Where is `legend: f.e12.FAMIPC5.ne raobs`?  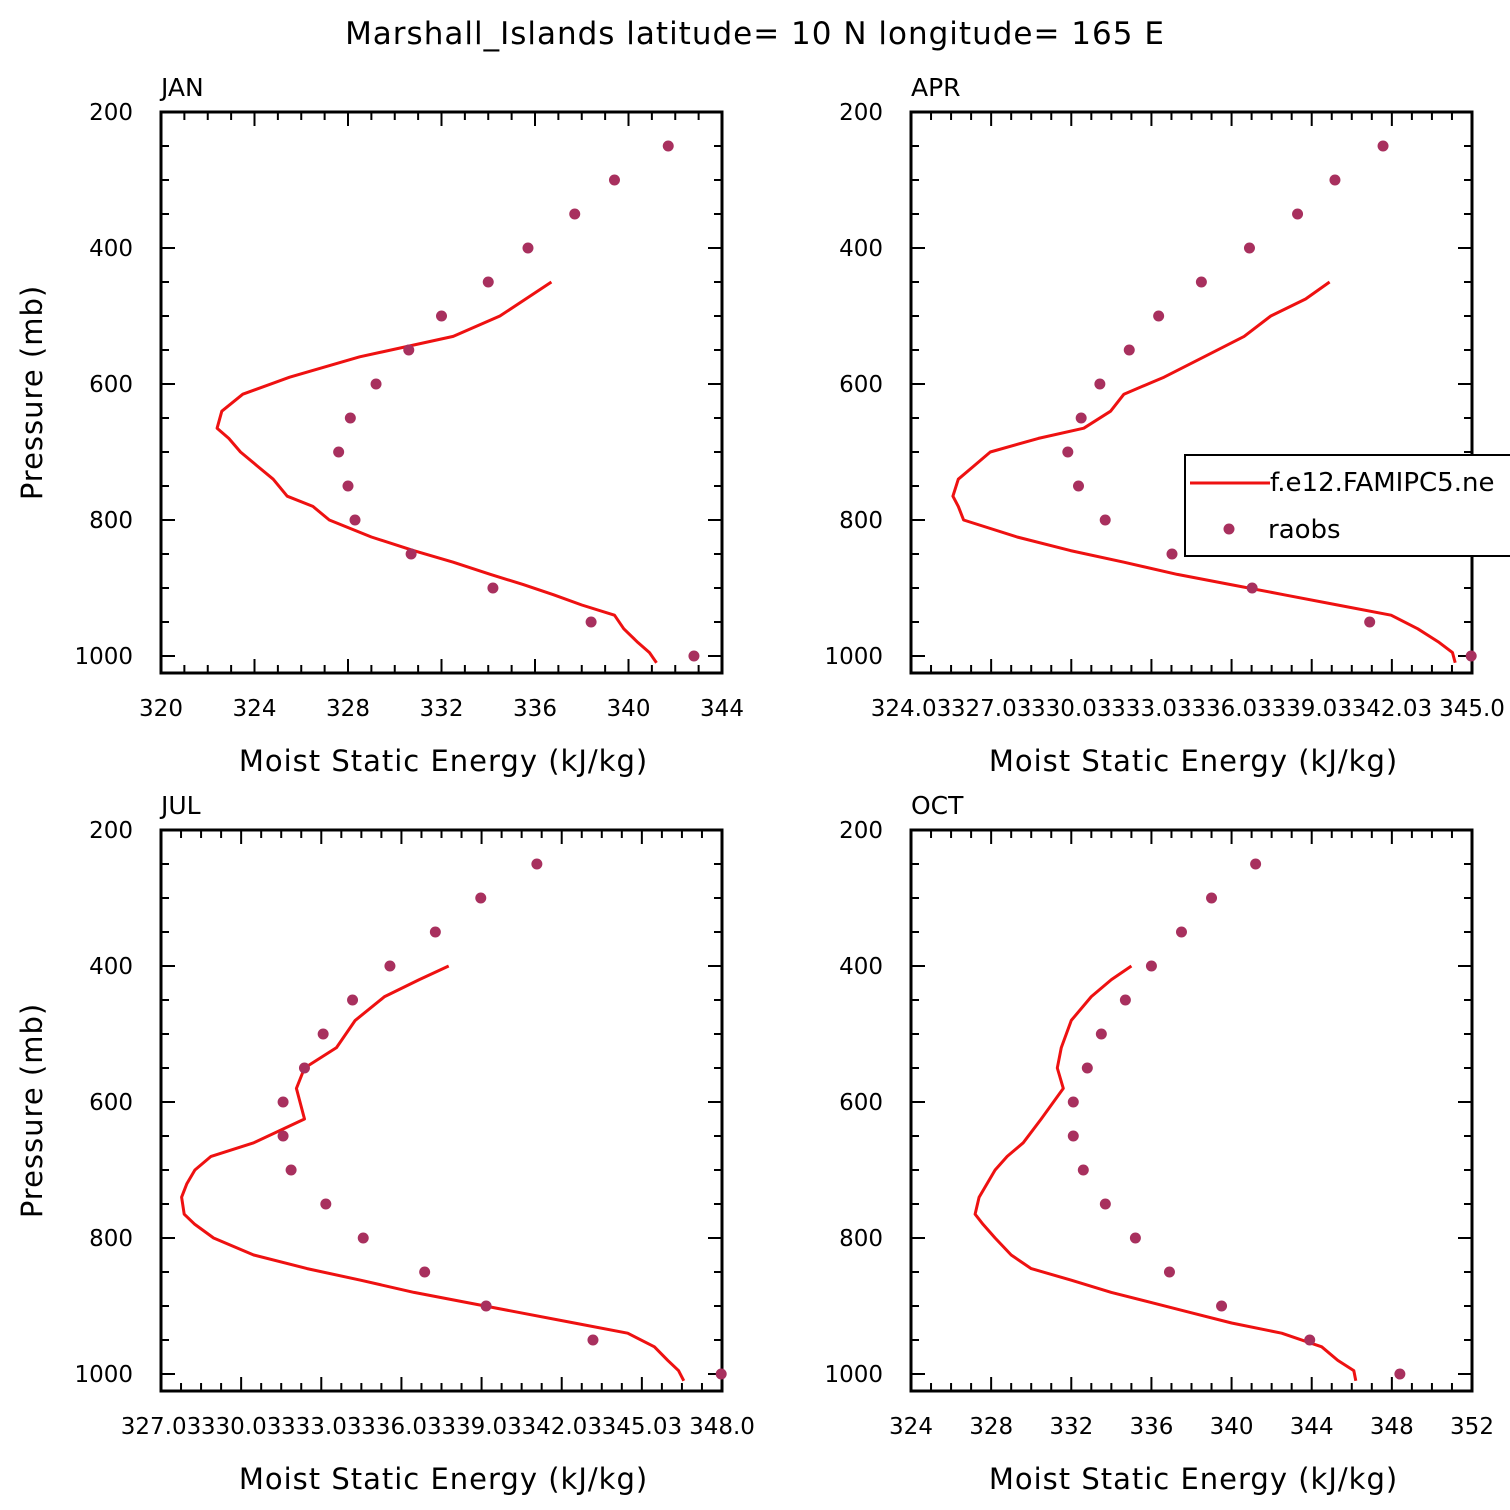 legend: f.e12.FAMIPC5.ne raobs is located at coordinates (1347, 505).